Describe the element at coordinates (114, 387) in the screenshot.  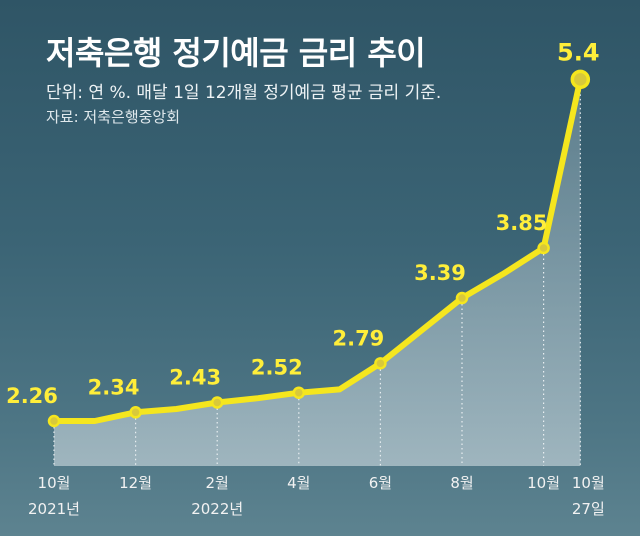
I see `value-label-2: 2.34` at that location.